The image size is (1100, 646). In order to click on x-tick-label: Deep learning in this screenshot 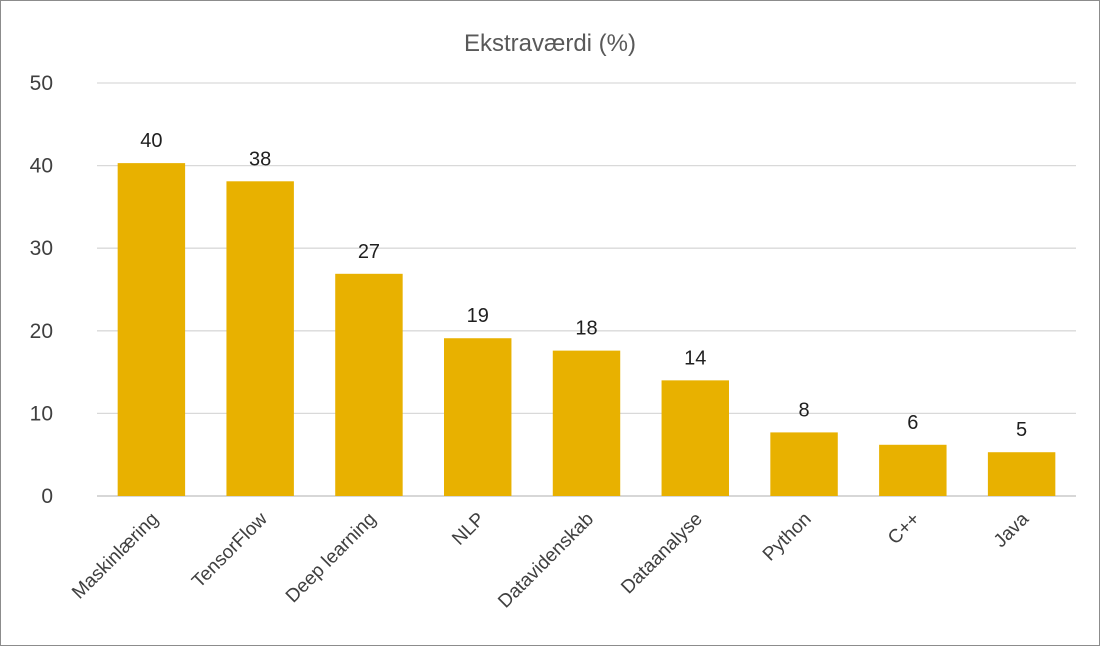, I will do `click(331, 558)`.